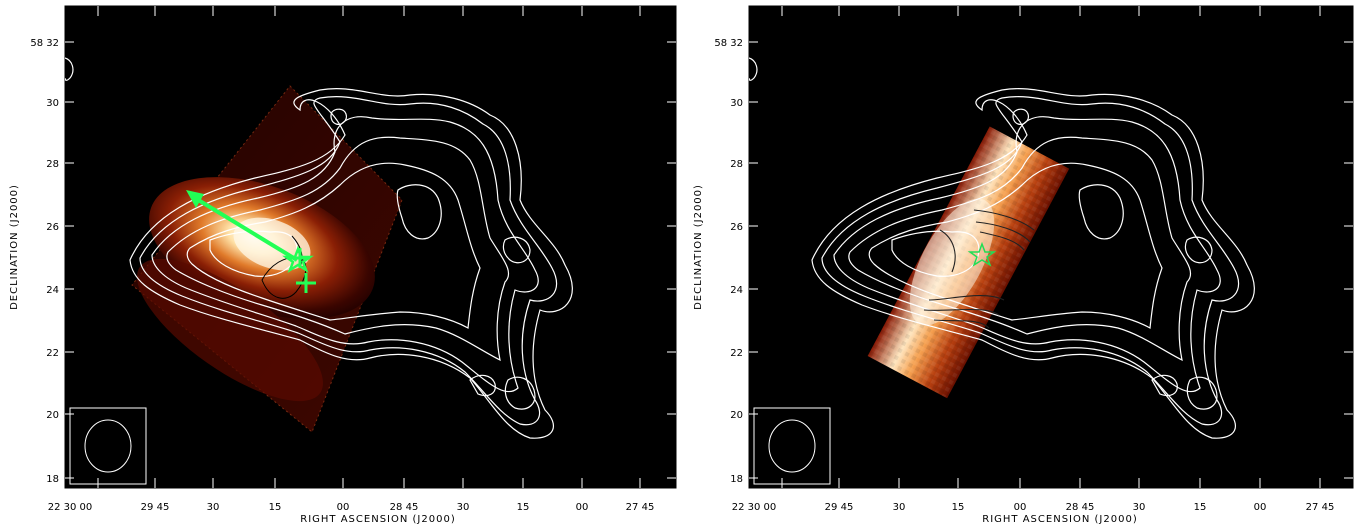 Image resolution: width=1356 pixels, height=530 pixels. What do you see at coordinates (242, 226) in the screenshot?
I see `outflow-arrow` at bounding box center [242, 226].